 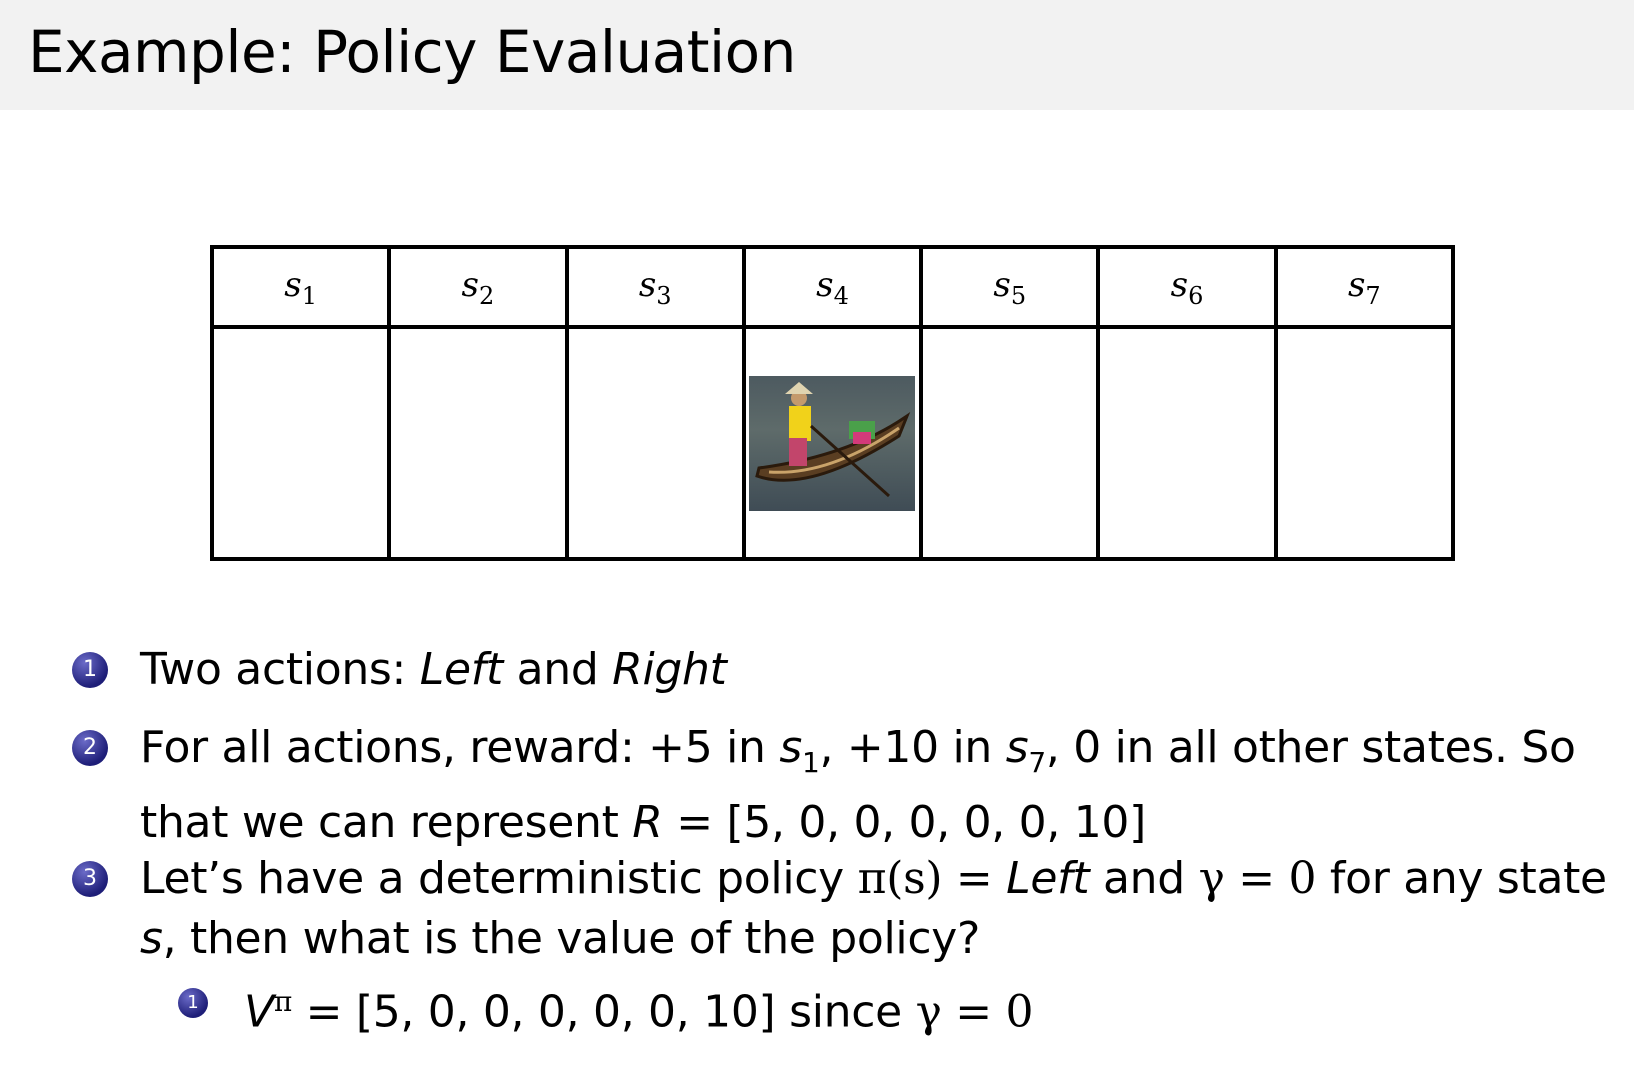 What do you see at coordinates (90, 670) in the screenshot?
I see `bullet-number: 1` at bounding box center [90, 670].